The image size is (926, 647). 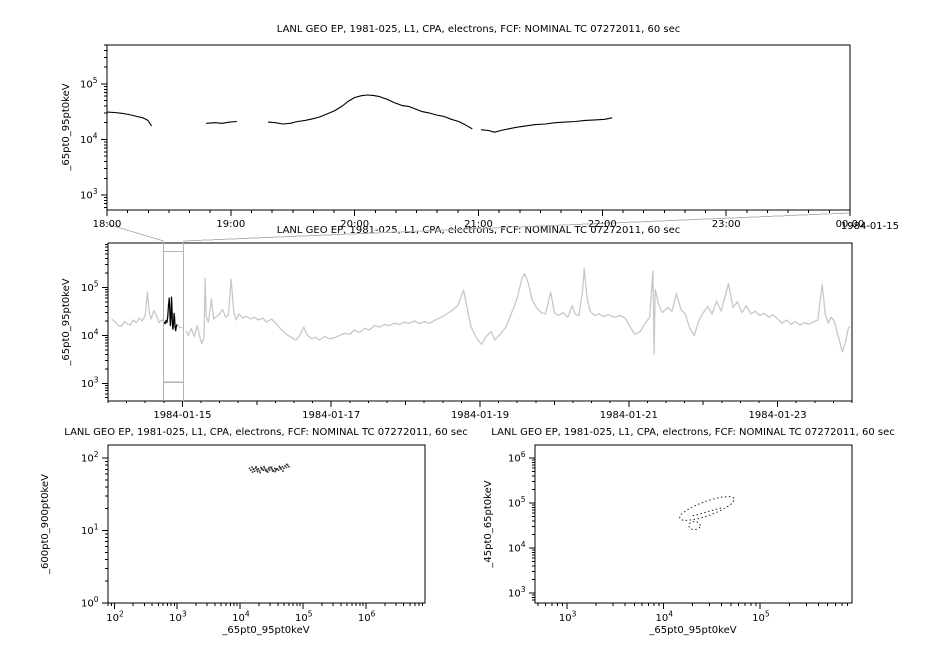 What do you see at coordinates (629, 415) in the screenshot?
I see `svg-text: 1984-01-21` at bounding box center [629, 415].